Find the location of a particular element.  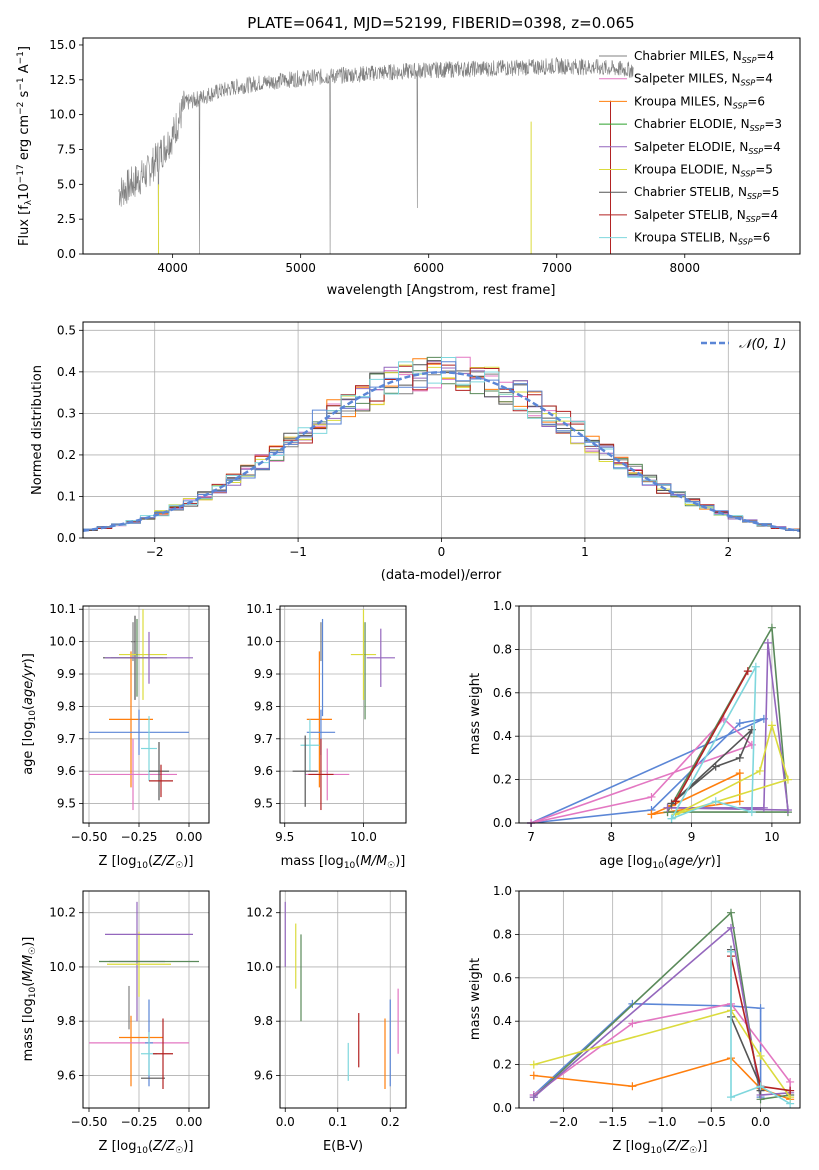

x-tick-label: 9.5 is located at coordinates (284, 837).